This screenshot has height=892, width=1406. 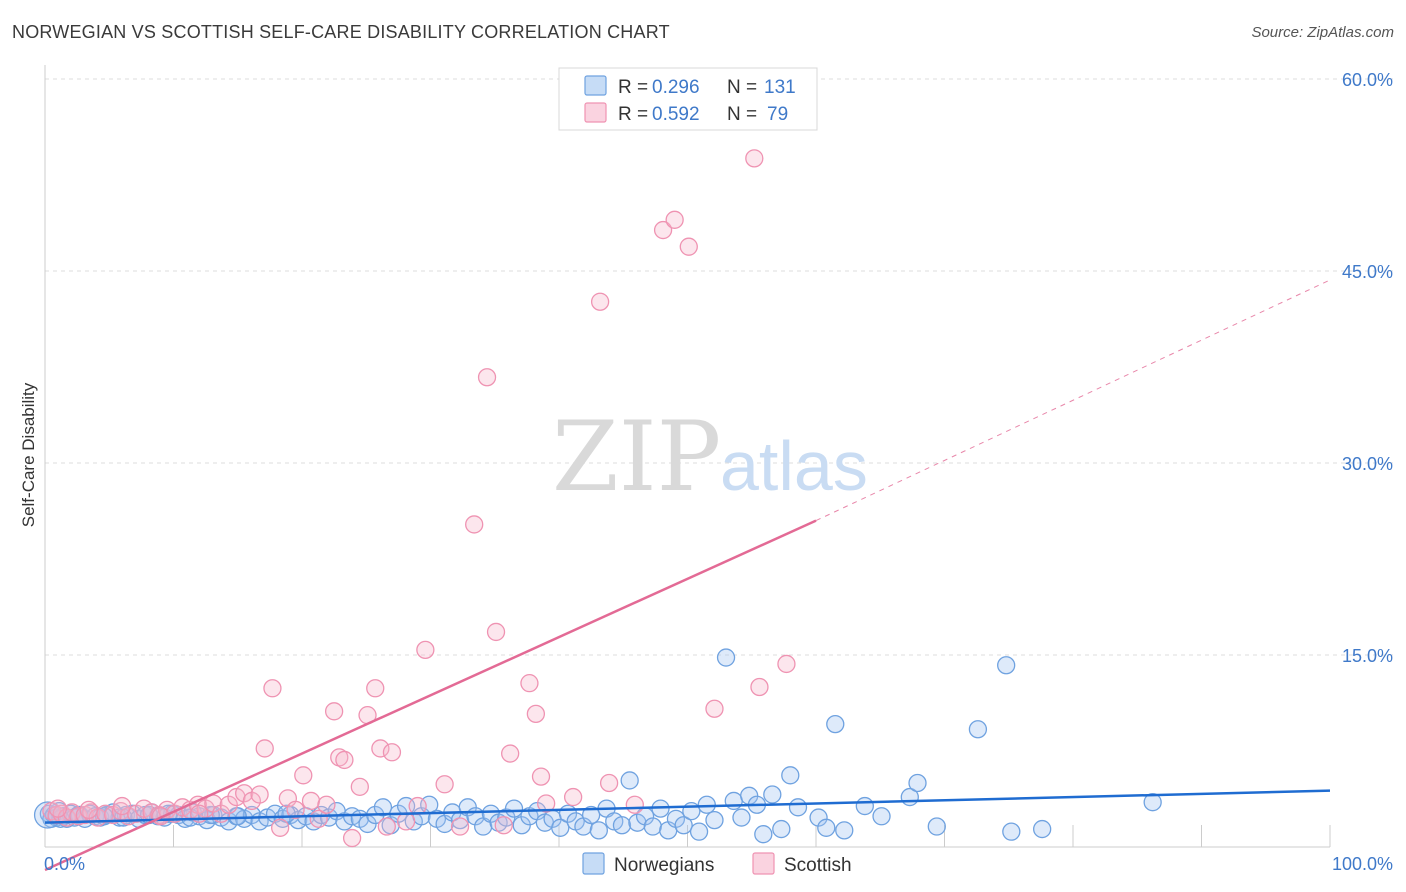 I want to click on y-tick-label: 45.0%, so click(x=1367, y=272).